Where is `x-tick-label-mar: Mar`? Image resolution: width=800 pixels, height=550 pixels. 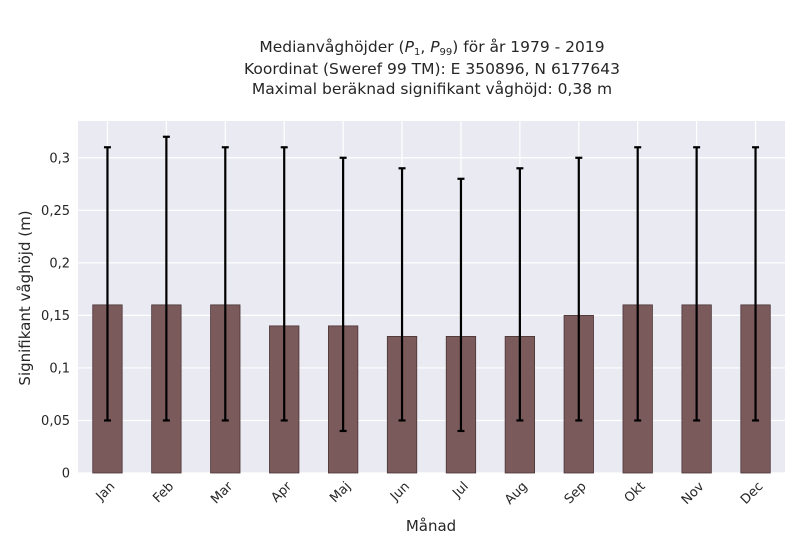
x-tick-label-mar: Mar is located at coordinates (222, 493).